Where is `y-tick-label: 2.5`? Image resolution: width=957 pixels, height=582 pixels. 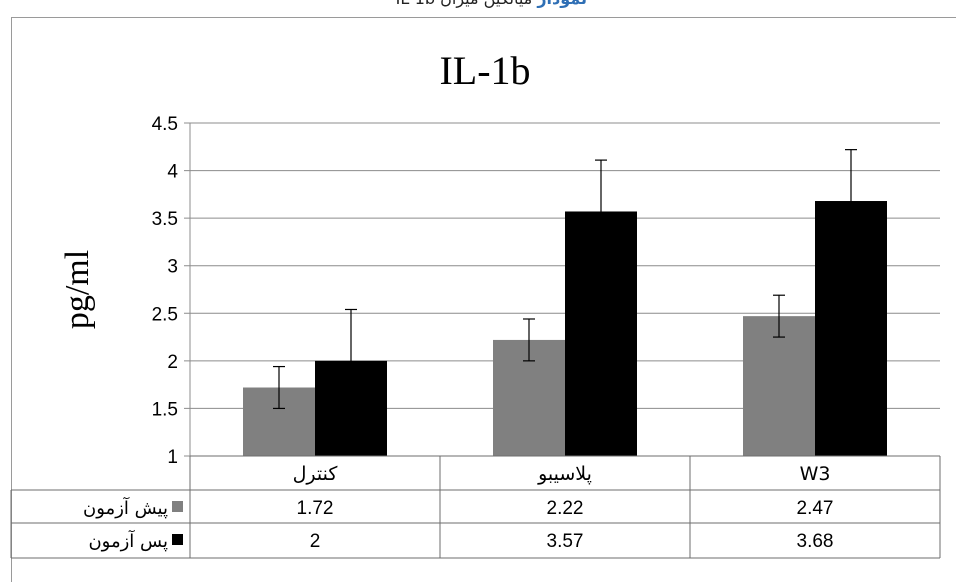 y-tick-label: 2.5 is located at coordinates (165, 314).